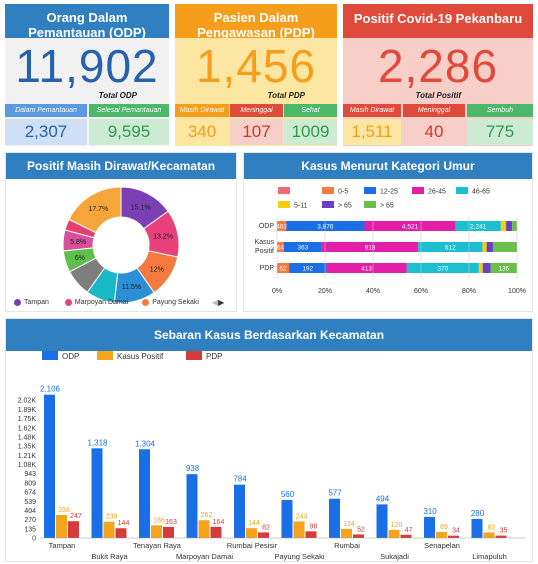 The height and width of the screenshot is (564, 538). What do you see at coordinates (46, 110) in the screenshot?
I see `odp-sub1-label: Dalam Pemantauan` at bounding box center [46, 110].